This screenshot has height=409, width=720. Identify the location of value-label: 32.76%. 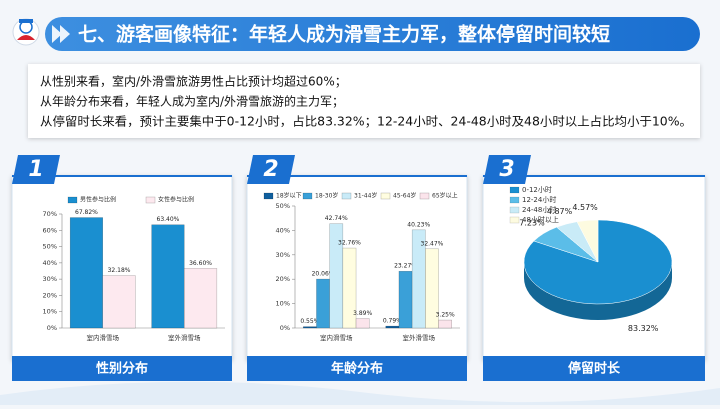
(349, 243).